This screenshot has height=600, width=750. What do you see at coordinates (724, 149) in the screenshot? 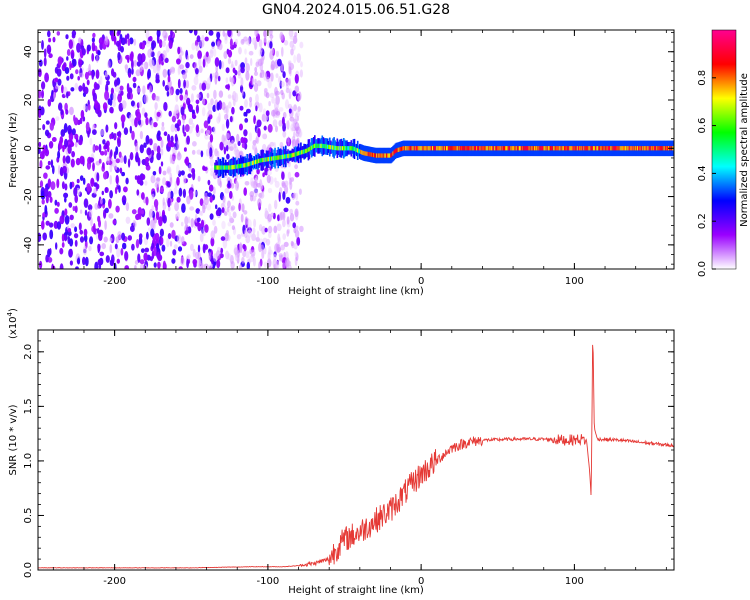
I see `colorbar-bar` at bounding box center [724, 149].